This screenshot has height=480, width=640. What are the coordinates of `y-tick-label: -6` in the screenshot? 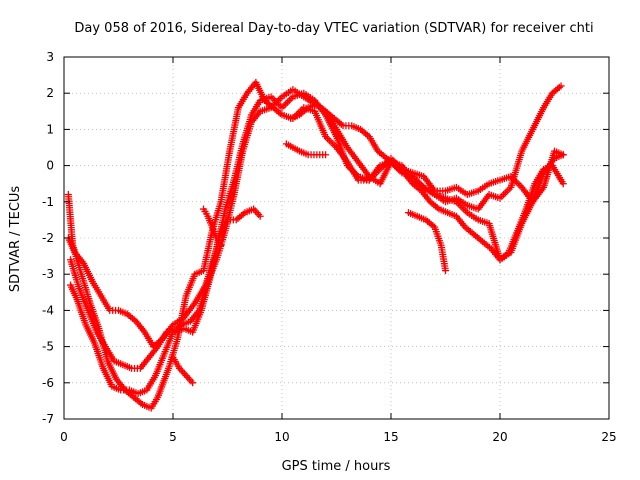 It's located at (48, 383).